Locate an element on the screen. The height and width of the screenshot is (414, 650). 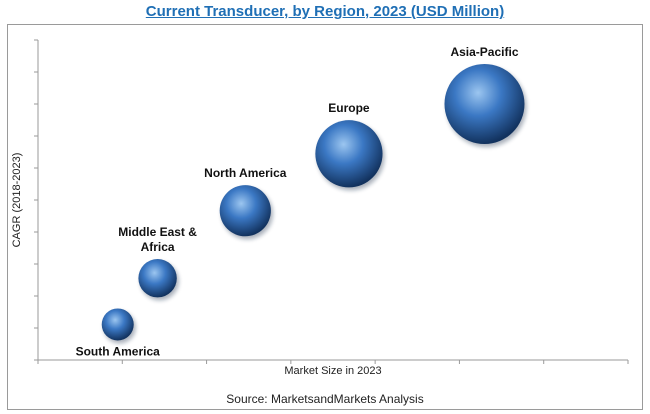
x-axis-label: Market Size in 2023 is located at coordinates (332, 371).